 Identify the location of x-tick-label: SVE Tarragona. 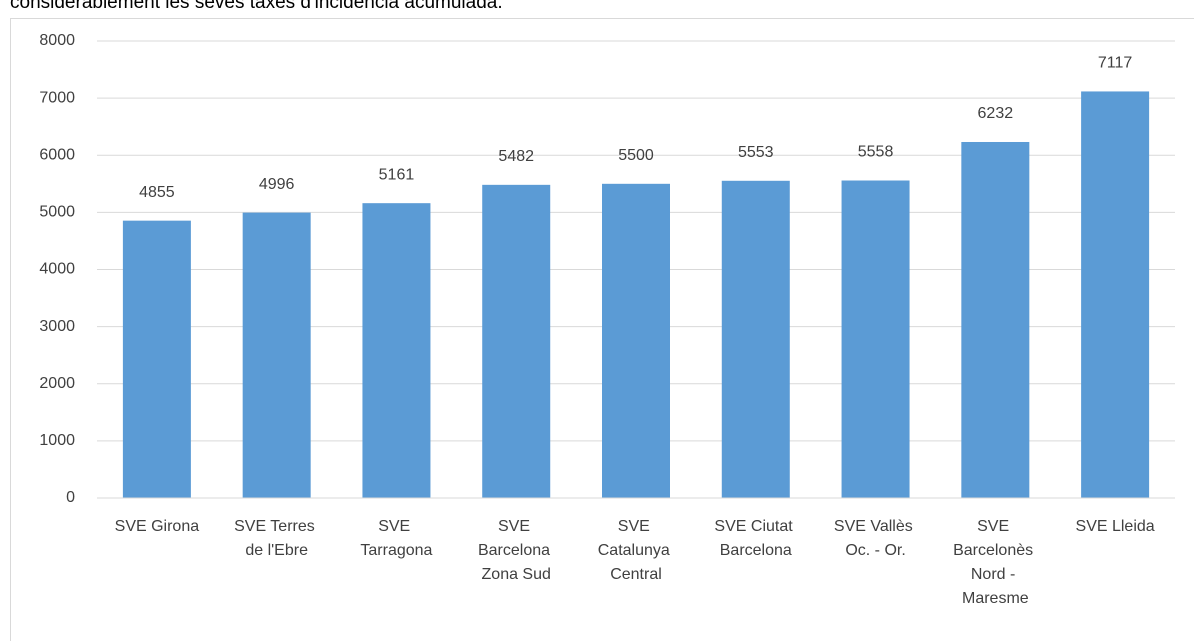
(396, 538).